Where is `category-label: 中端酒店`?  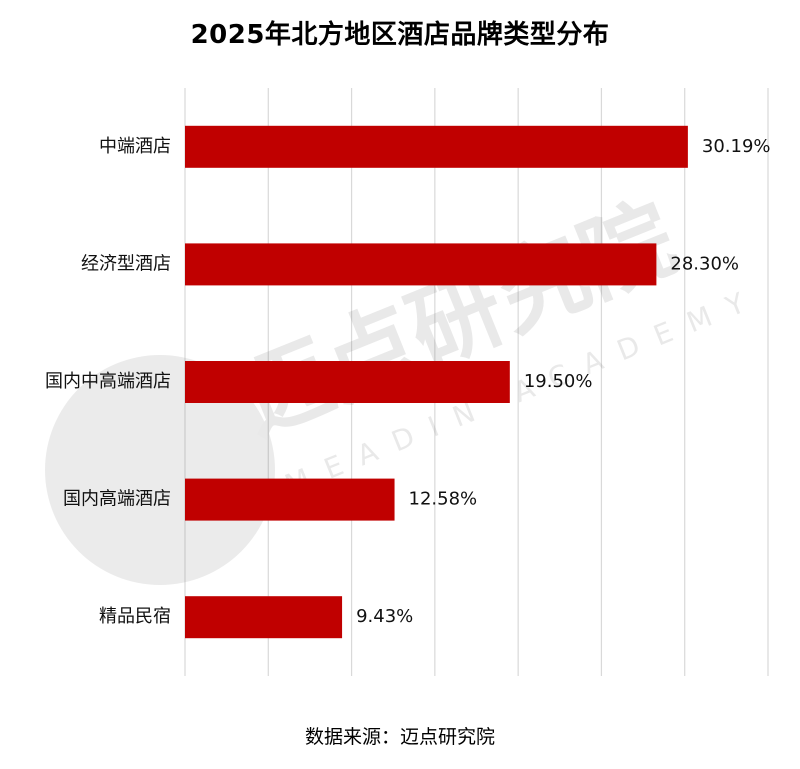
category-label: 中端酒店 is located at coordinates (135, 146).